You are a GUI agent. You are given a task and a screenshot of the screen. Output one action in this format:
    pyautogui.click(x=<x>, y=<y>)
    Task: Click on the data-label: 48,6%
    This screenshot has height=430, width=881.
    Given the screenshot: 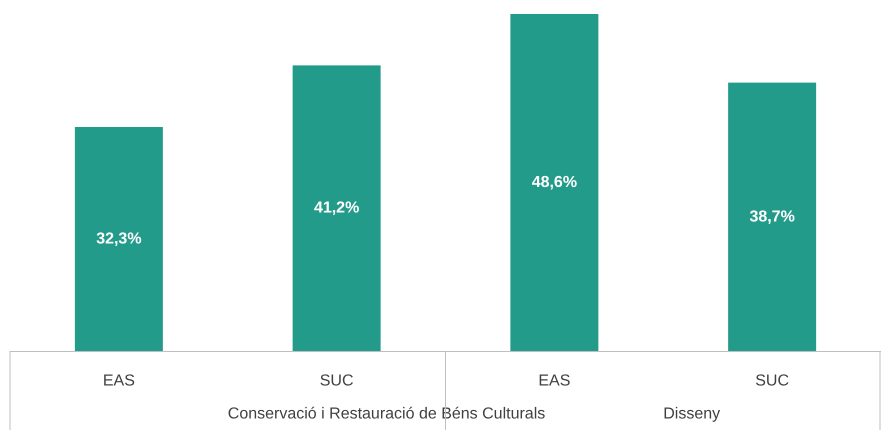 What is the action you would take?
    pyautogui.click(x=555, y=182)
    